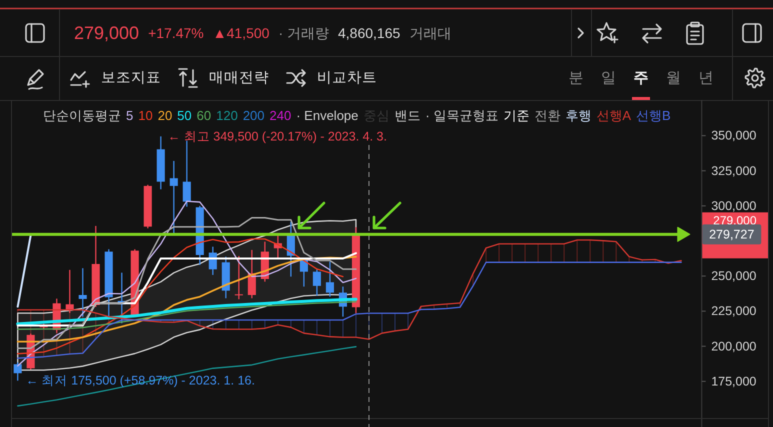 The image size is (773, 427). I want to click on text: 월, so click(673, 78).